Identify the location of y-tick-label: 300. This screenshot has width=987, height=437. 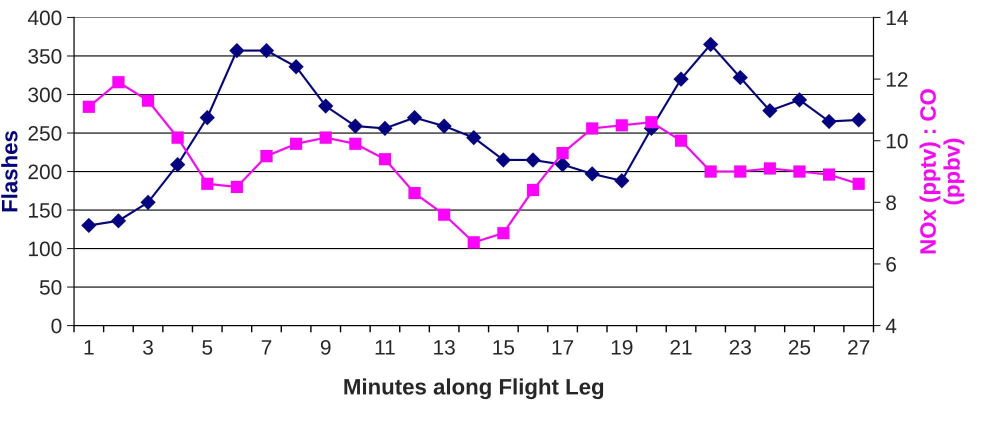
(45, 95).